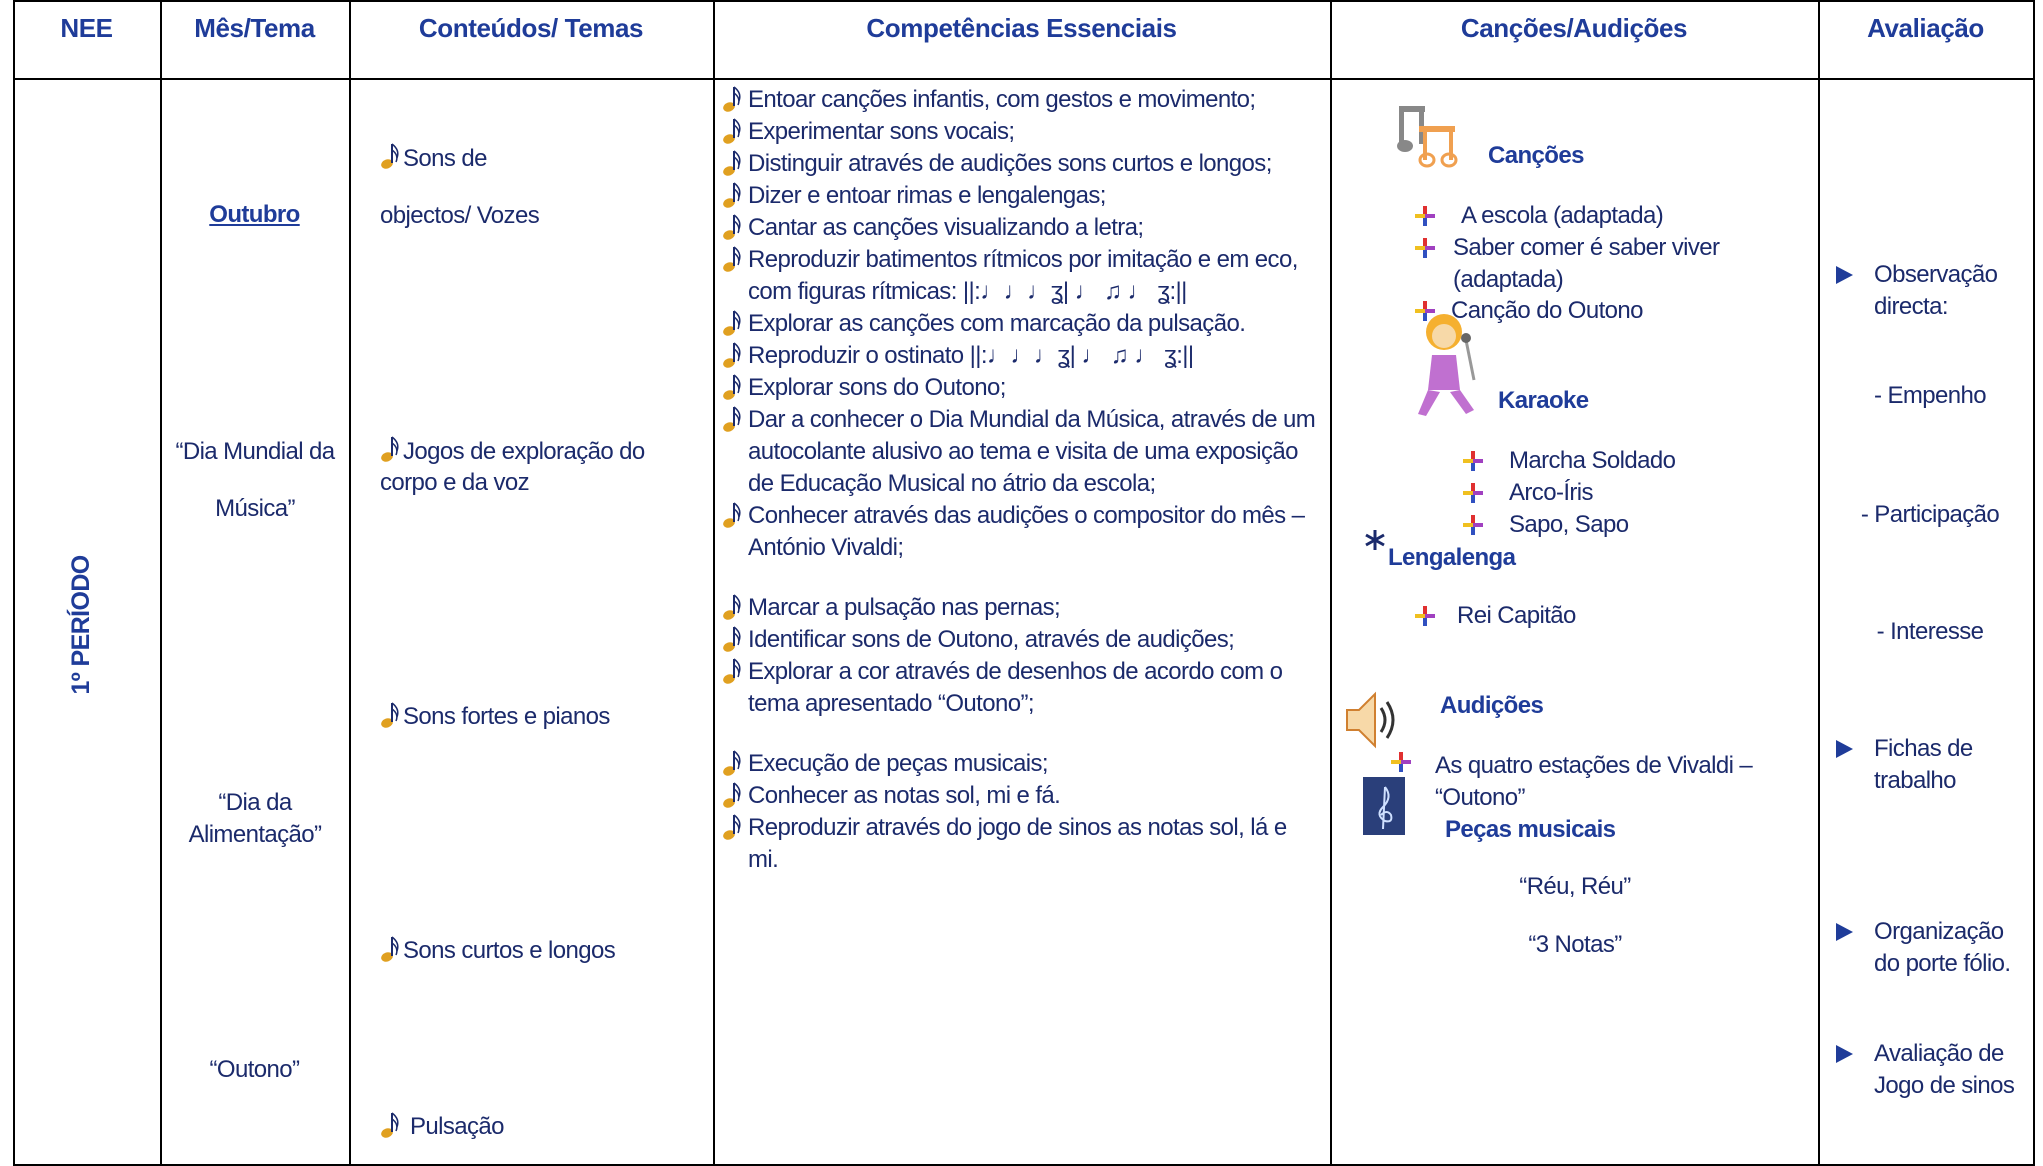  What do you see at coordinates (255, 818) in the screenshot?
I see `theme: “Dia da Alimentação”` at bounding box center [255, 818].